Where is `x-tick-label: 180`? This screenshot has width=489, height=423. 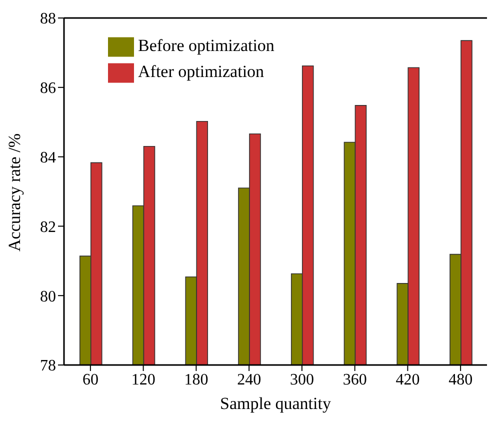
x-tick-label: 180 is located at coordinates (196, 379).